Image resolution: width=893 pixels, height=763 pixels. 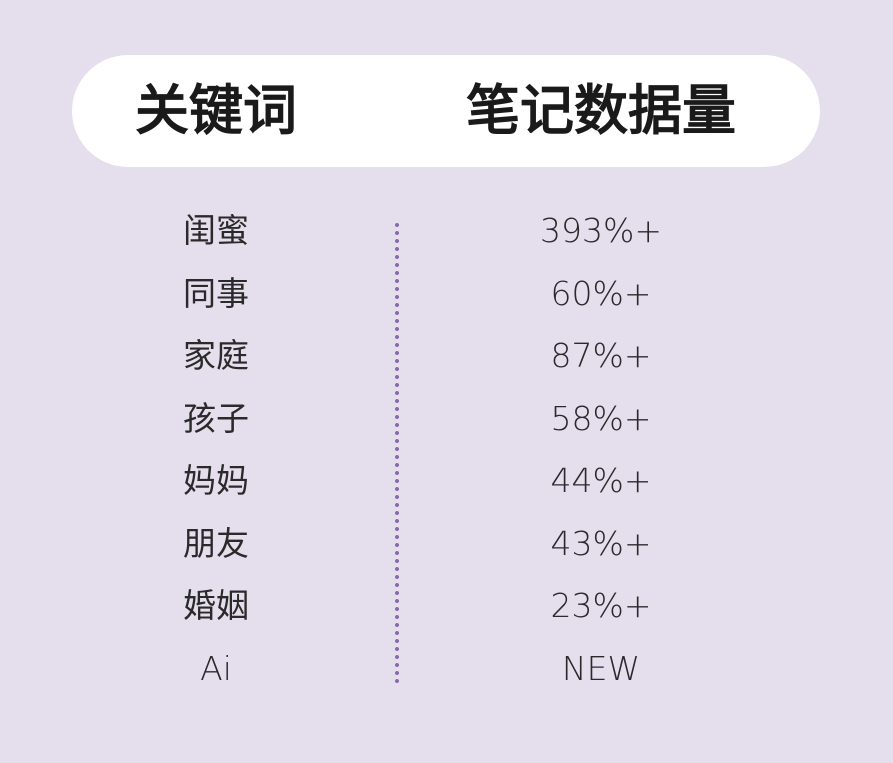 What do you see at coordinates (601, 110) in the screenshot?
I see `header-notes: 笔记数据量` at bounding box center [601, 110].